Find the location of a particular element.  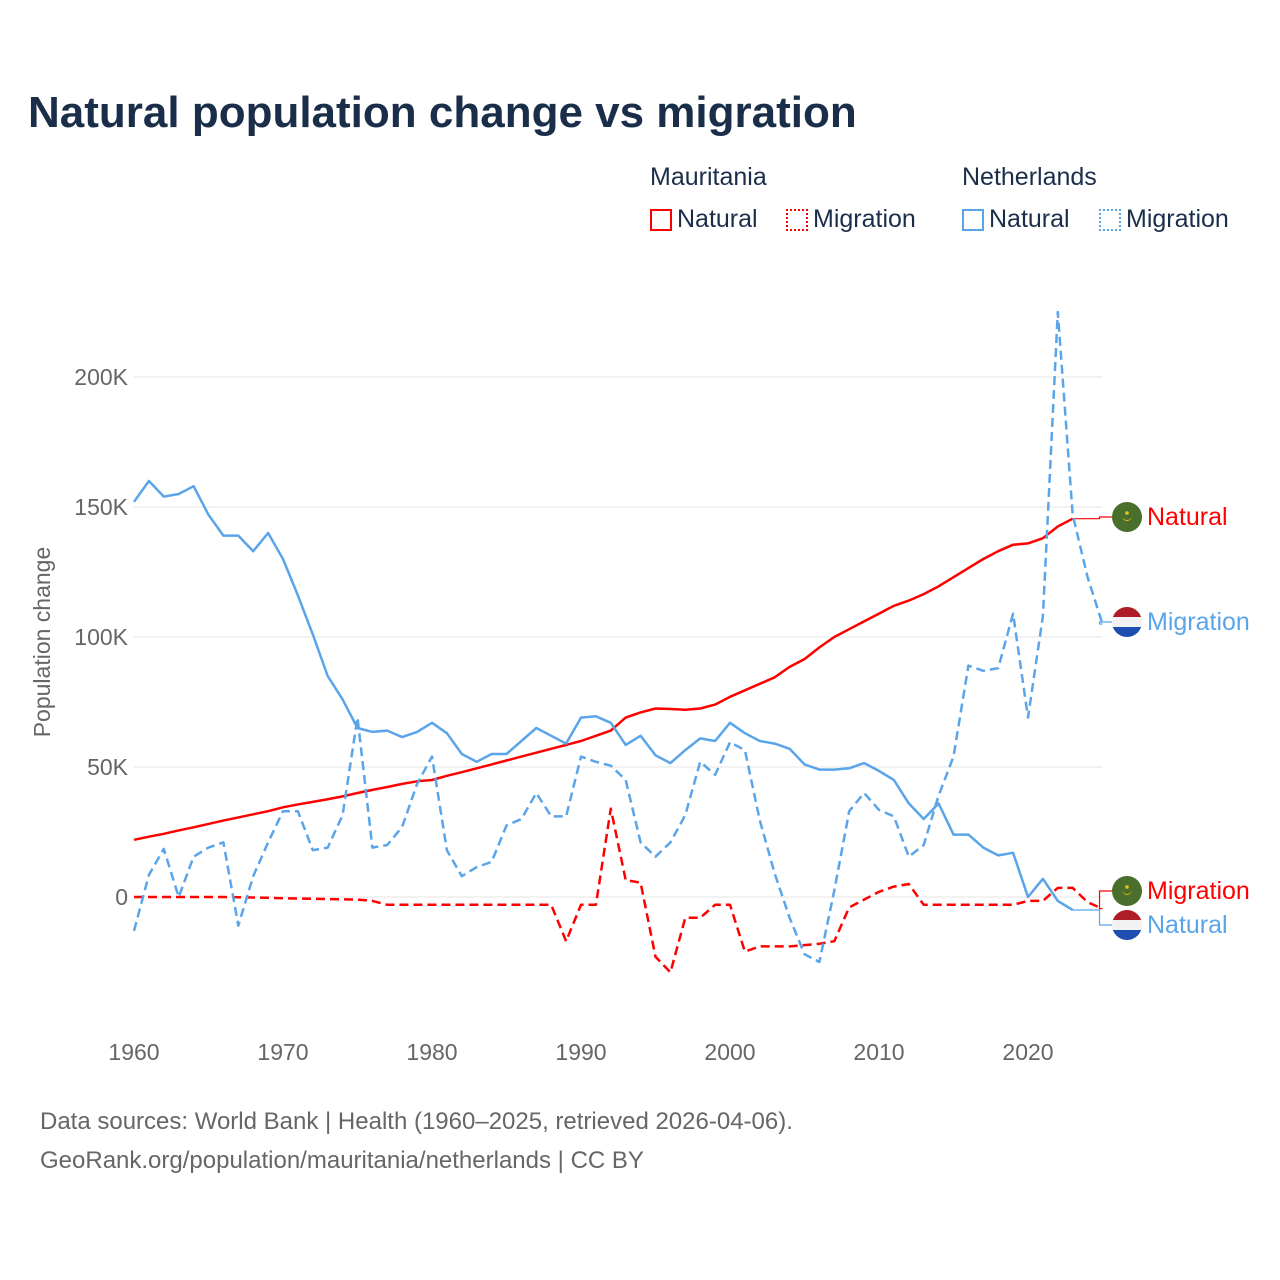

legend-item-netherlands-migration: Migration is located at coordinates (1164, 219).